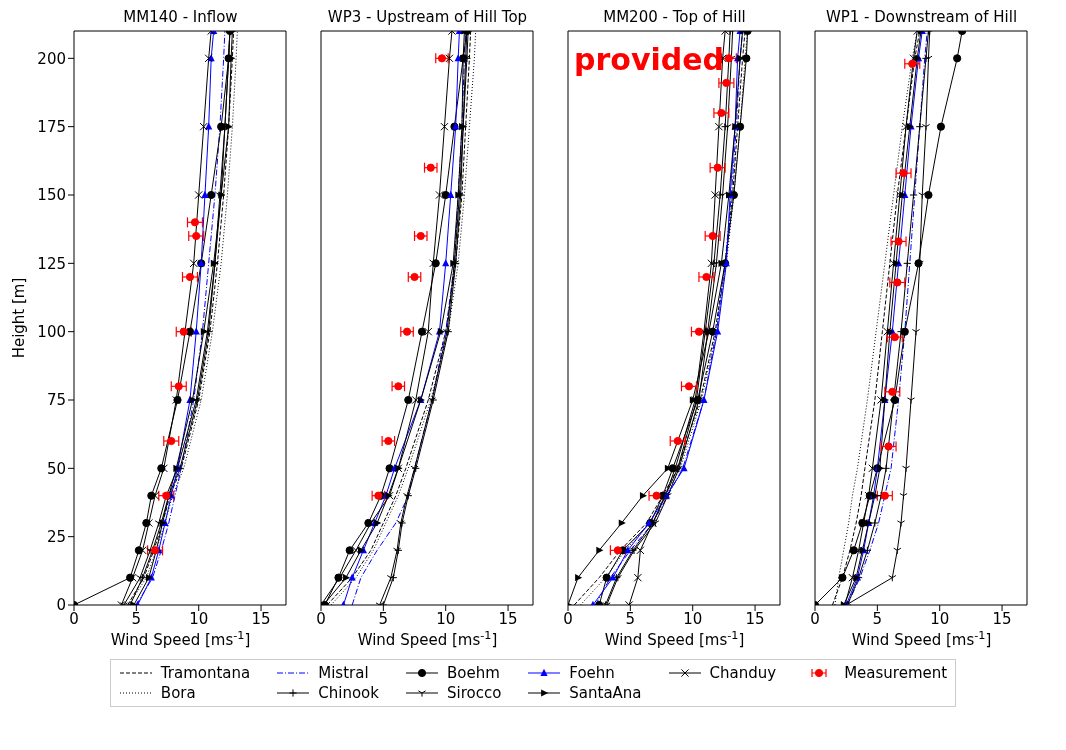 The width and height of the screenshot is (1066, 750). Describe the element at coordinates (56, 400) in the screenshot. I see `y-tick-label: 75` at that location.